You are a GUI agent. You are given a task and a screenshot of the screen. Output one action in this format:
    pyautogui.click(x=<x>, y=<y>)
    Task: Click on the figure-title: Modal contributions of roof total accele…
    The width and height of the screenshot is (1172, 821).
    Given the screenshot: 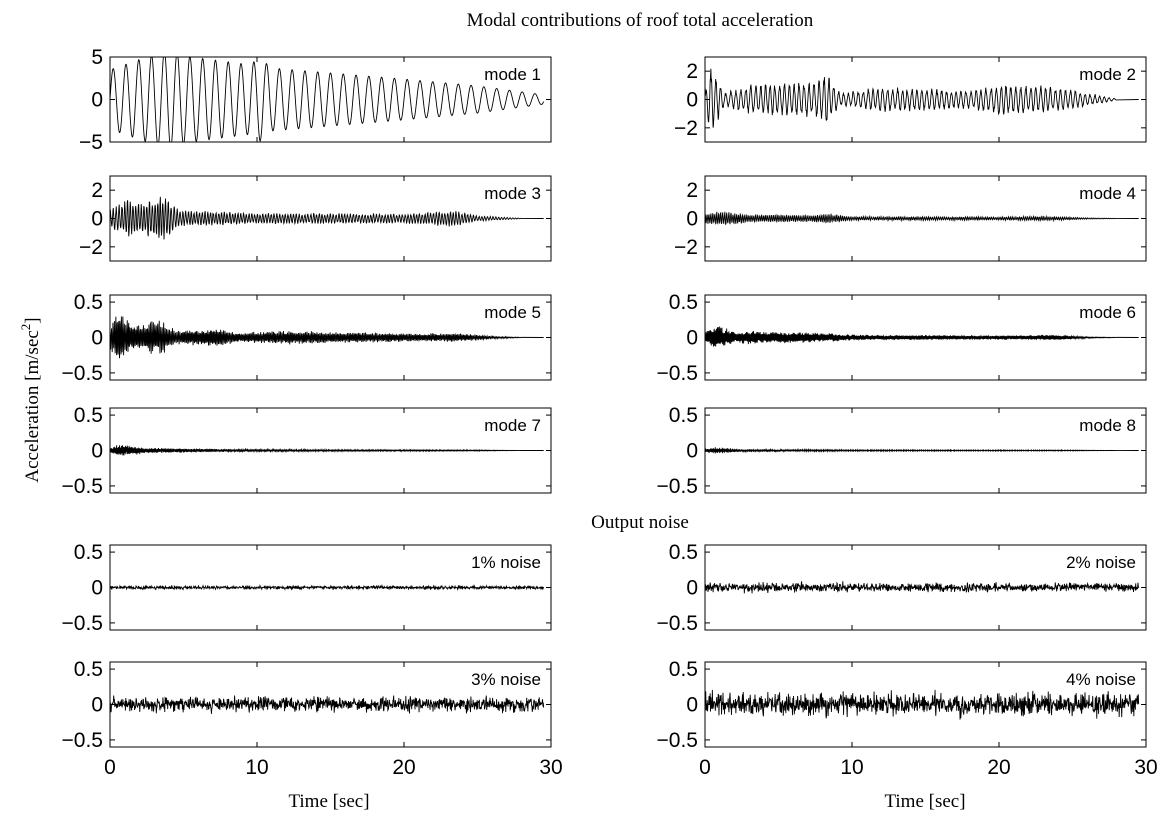 What is the action you would take?
    pyautogui.click(x=640, y=20)
    